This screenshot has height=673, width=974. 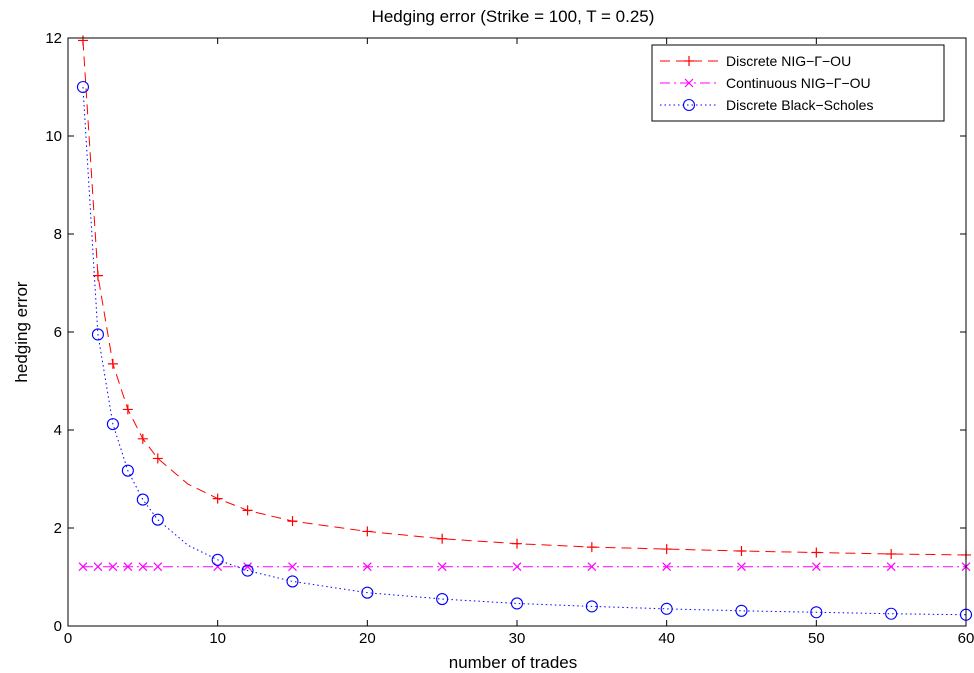 I want to click on chart-title: Hedging error (Strike = 100, T = 0.25), so click(x=513, y=16).